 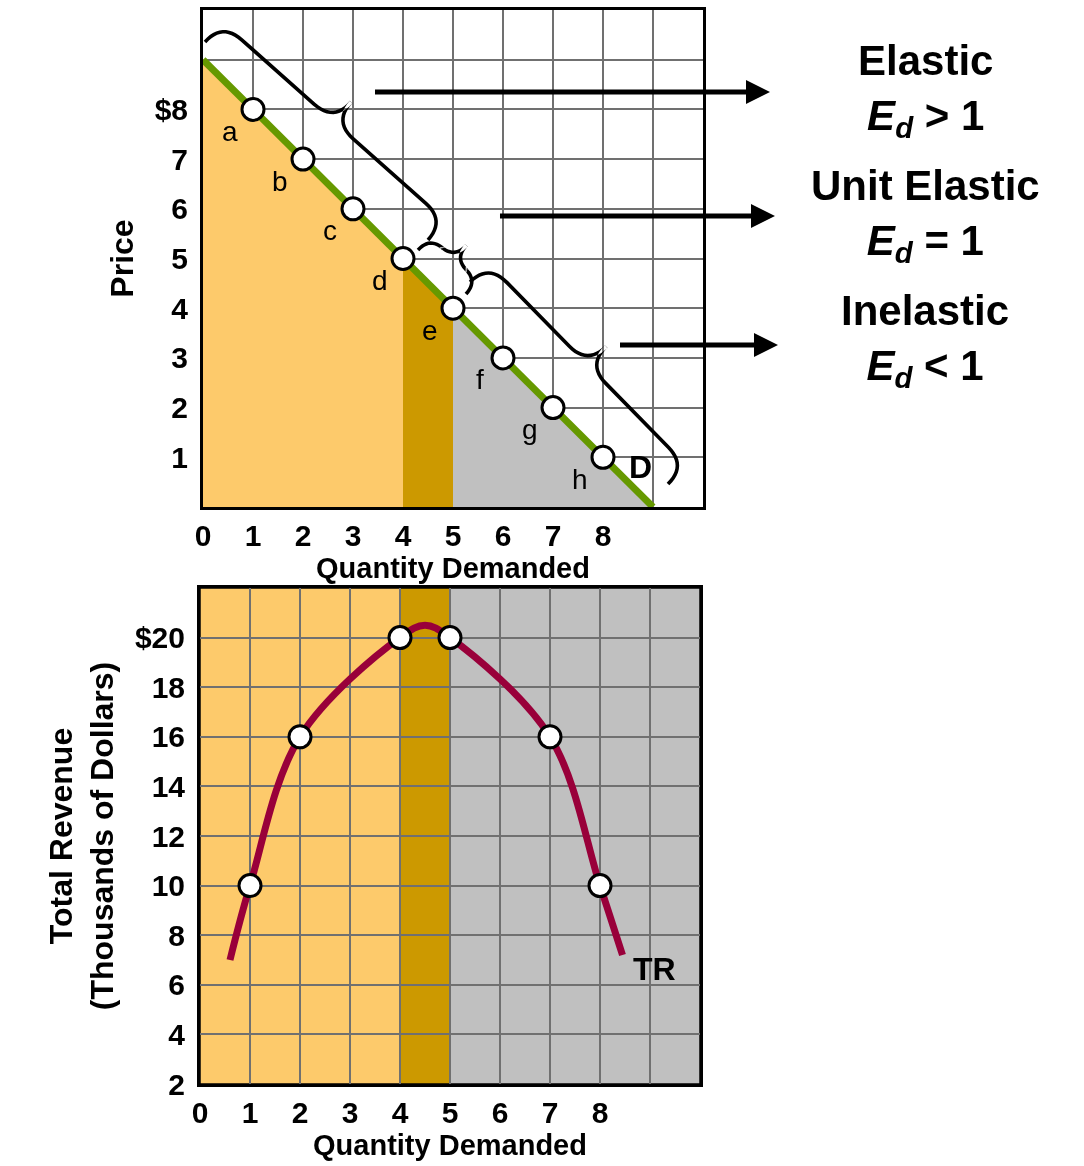 I want to click on series-label: D, so click(x=641, y=467).